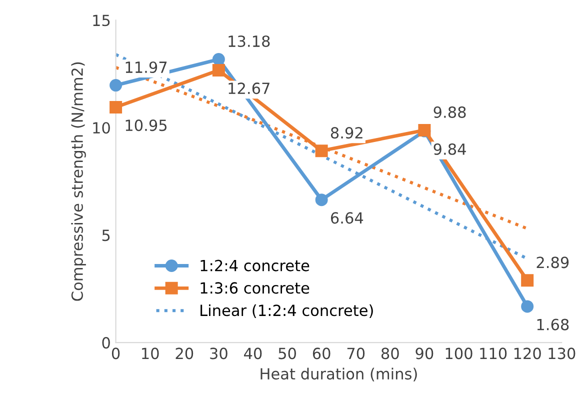  What do you see at coordinates (116, 354) in the screenshot?
I see `x-tick-label: 0` at bounding box center [116, 354].